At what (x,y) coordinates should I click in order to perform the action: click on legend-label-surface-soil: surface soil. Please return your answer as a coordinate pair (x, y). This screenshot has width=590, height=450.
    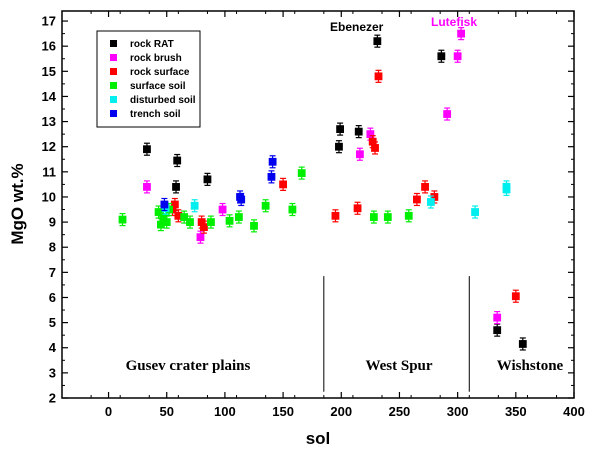
    Looking at the image, I should click on (158, 86).